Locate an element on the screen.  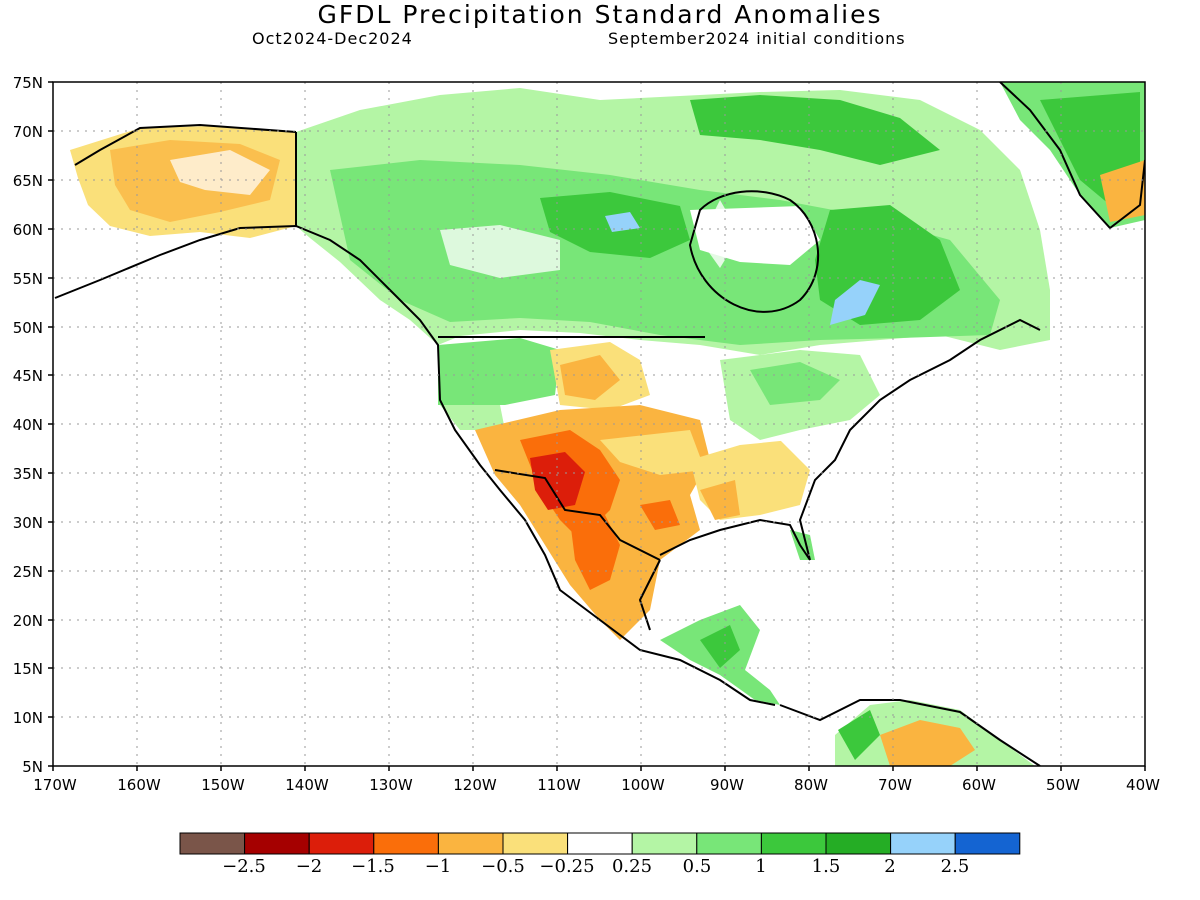
initial-conditions: September2024 initial conditions is located at coordinates (757, 38).